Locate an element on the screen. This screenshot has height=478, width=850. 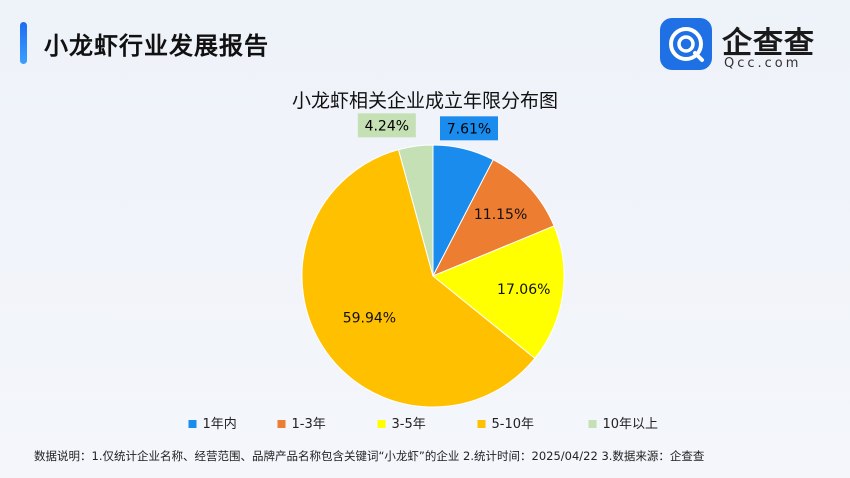
data-label: 59.94% is located at coordinates (369, 319).